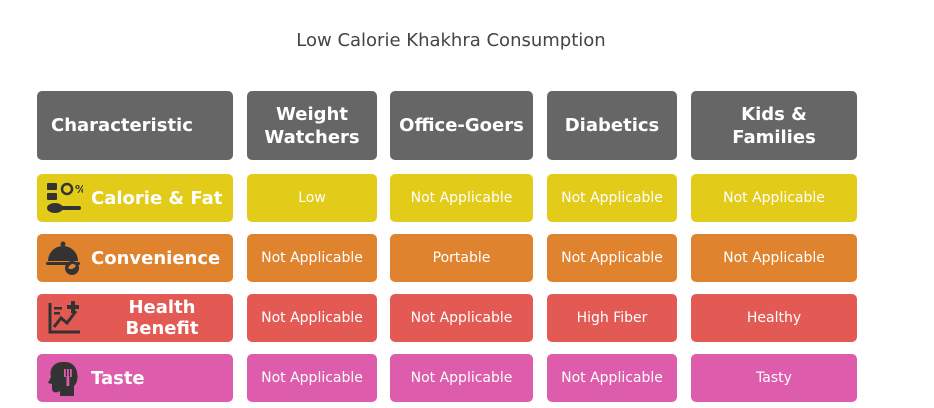  What do you see at coordinates (461, 258) in the screenshot?
I see `table-cell-convenience-office-goers: Portable` at bounding box center [461, 258].